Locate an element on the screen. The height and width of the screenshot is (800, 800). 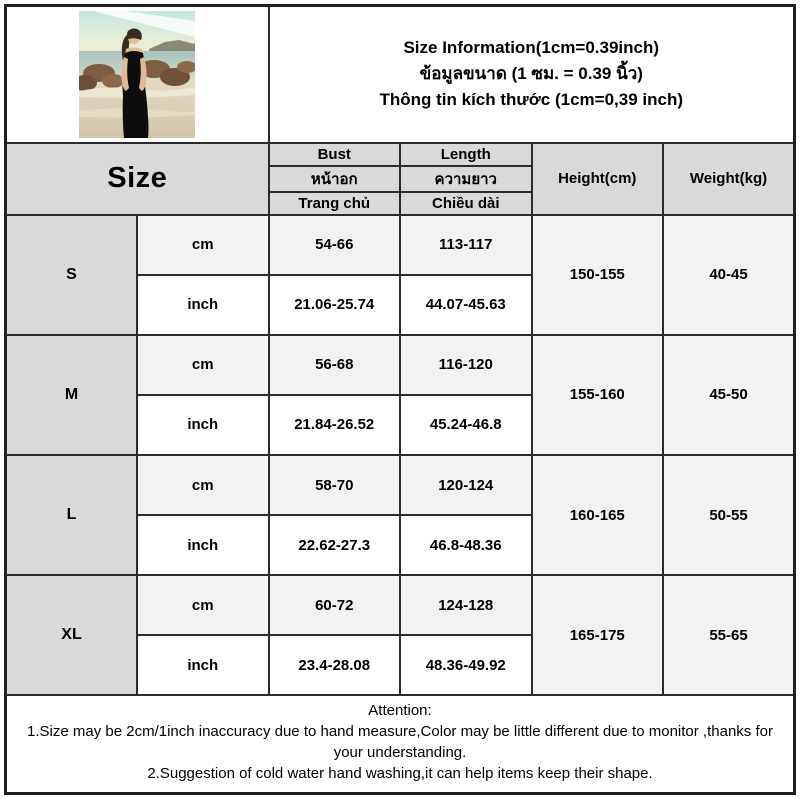
length-header-th: ความยาว is located at coordinates (466, 178).